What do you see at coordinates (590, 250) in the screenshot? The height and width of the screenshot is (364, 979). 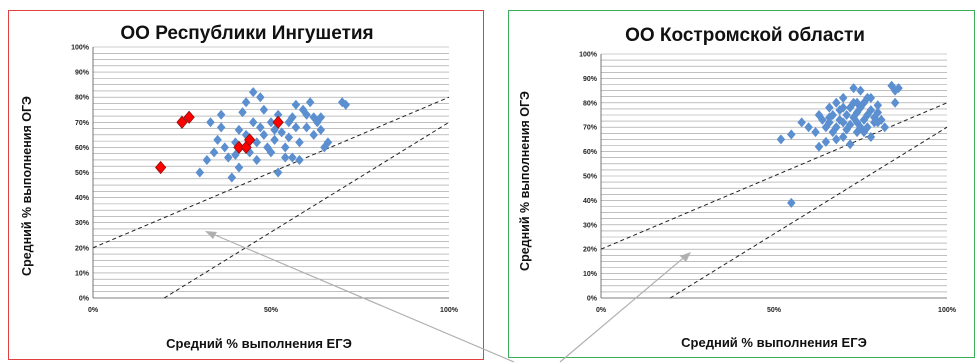 I see `y-tick-label: 20%` at bounding box center [590, 250].